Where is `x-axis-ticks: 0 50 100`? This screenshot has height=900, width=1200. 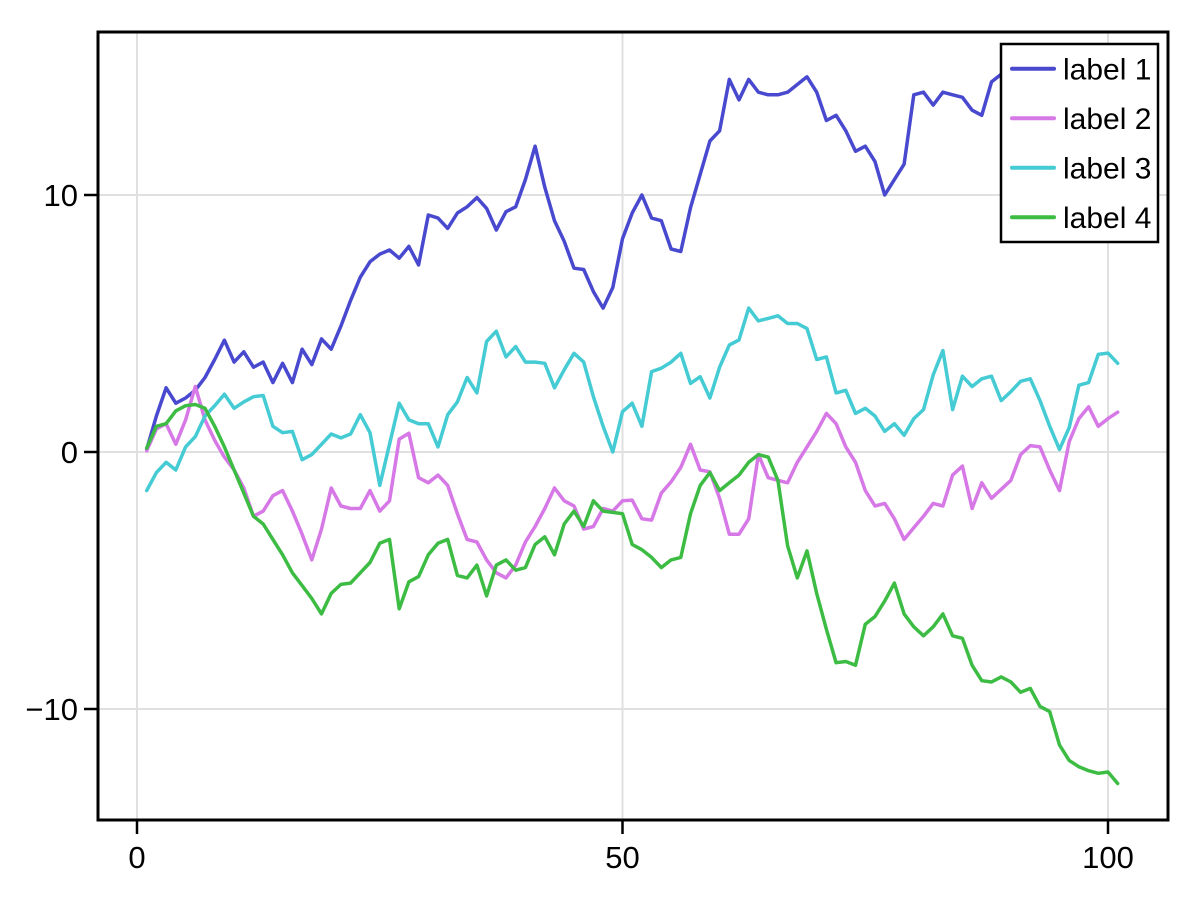
x-axis-ticks: 0 50 100 is located at coordinates (631, 847).